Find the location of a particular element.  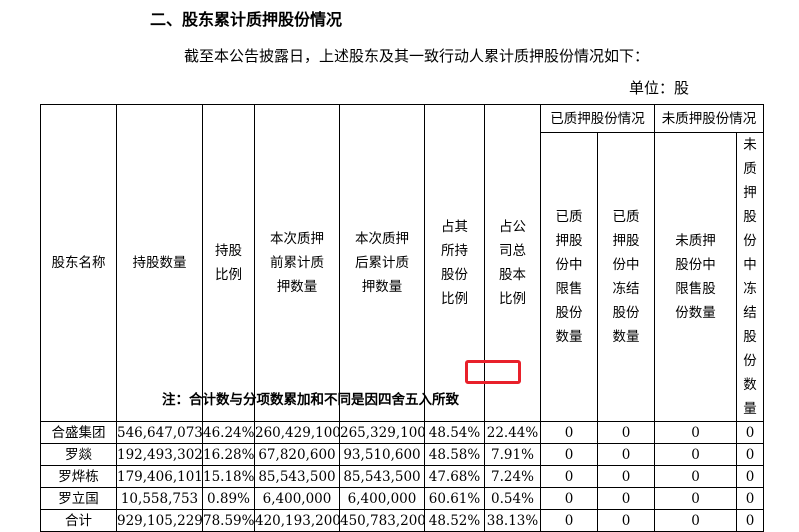

cell-before-pledge: 6,400,000 is located at coordinates (297, 498).